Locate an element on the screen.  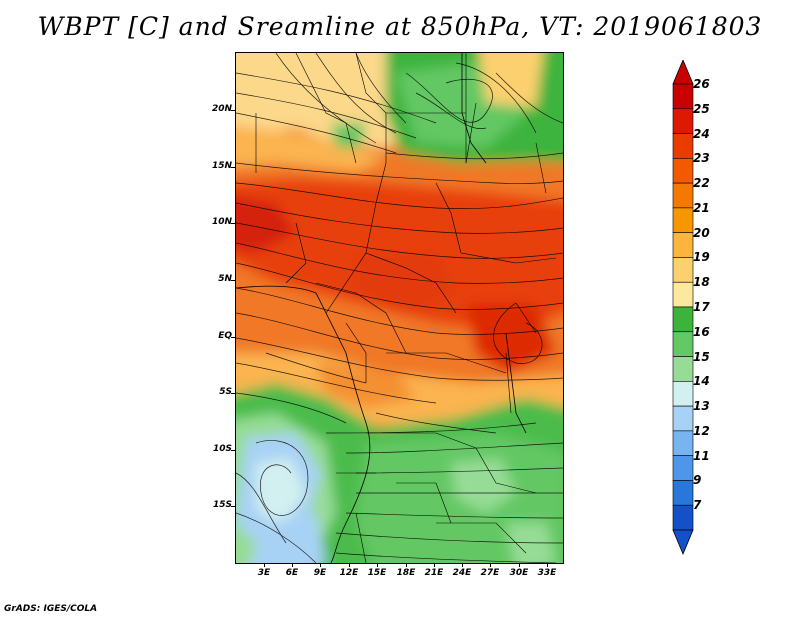
lon-label-15e: 15E is located at coordinates (377, 573).